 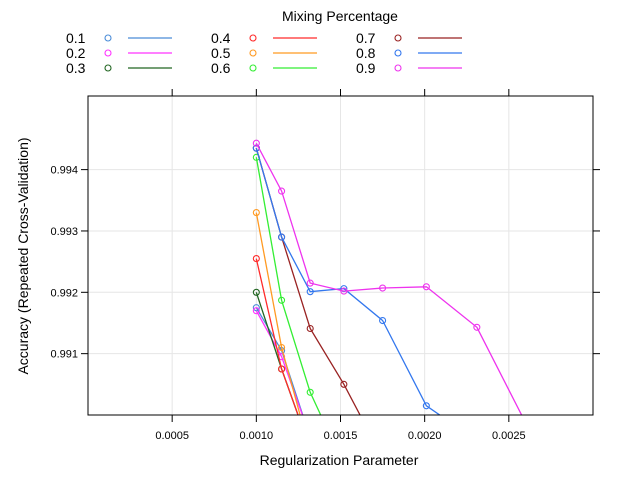 What do you see at coordinates (23, 255) in the screenshot?
I see `y-axis-label: Accuracy (Repeated Cross-Validation)` at bounding box center [23, 255].